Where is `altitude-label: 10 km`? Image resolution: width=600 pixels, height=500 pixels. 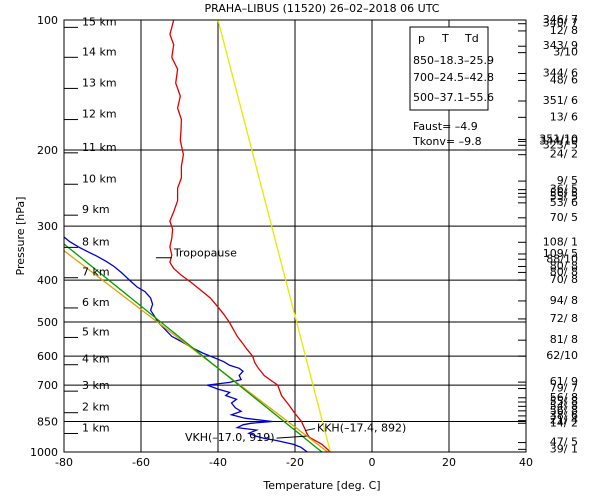 altitude-label: 10 km is located at coordinates (99, 178).